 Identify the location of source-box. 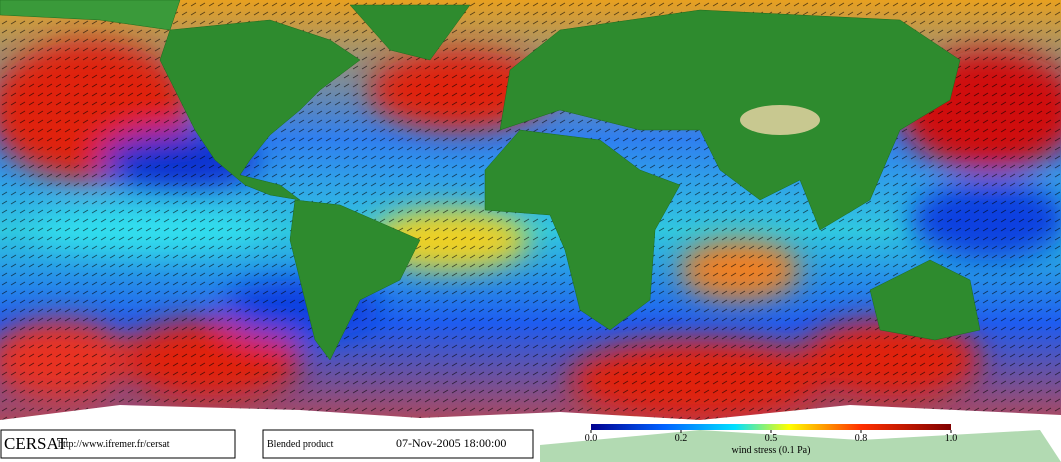
(118, 444).